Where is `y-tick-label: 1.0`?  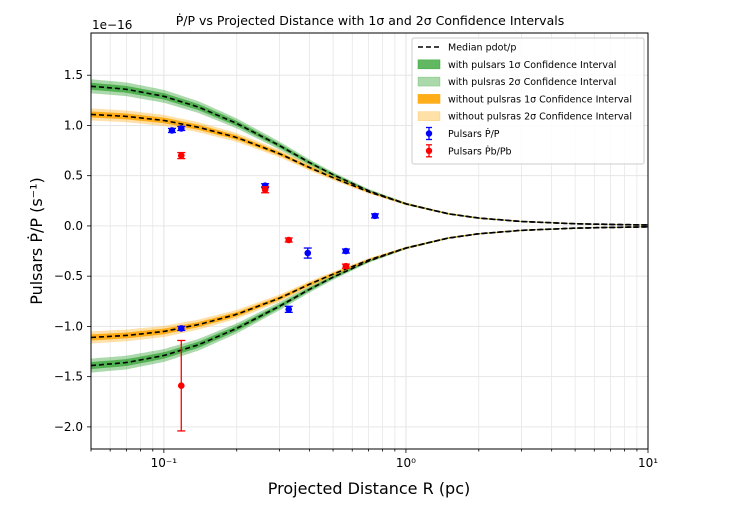
y-tick-label: 1.0 is located at coordinates (73, 125).